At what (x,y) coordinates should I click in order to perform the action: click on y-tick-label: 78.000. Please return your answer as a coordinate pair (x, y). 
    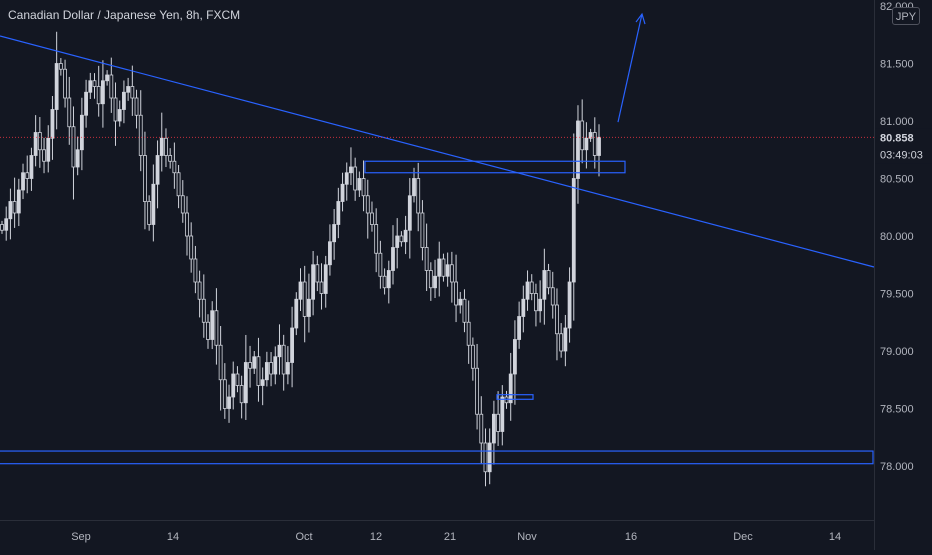
    Looking at the image, I should click on (897, 467).